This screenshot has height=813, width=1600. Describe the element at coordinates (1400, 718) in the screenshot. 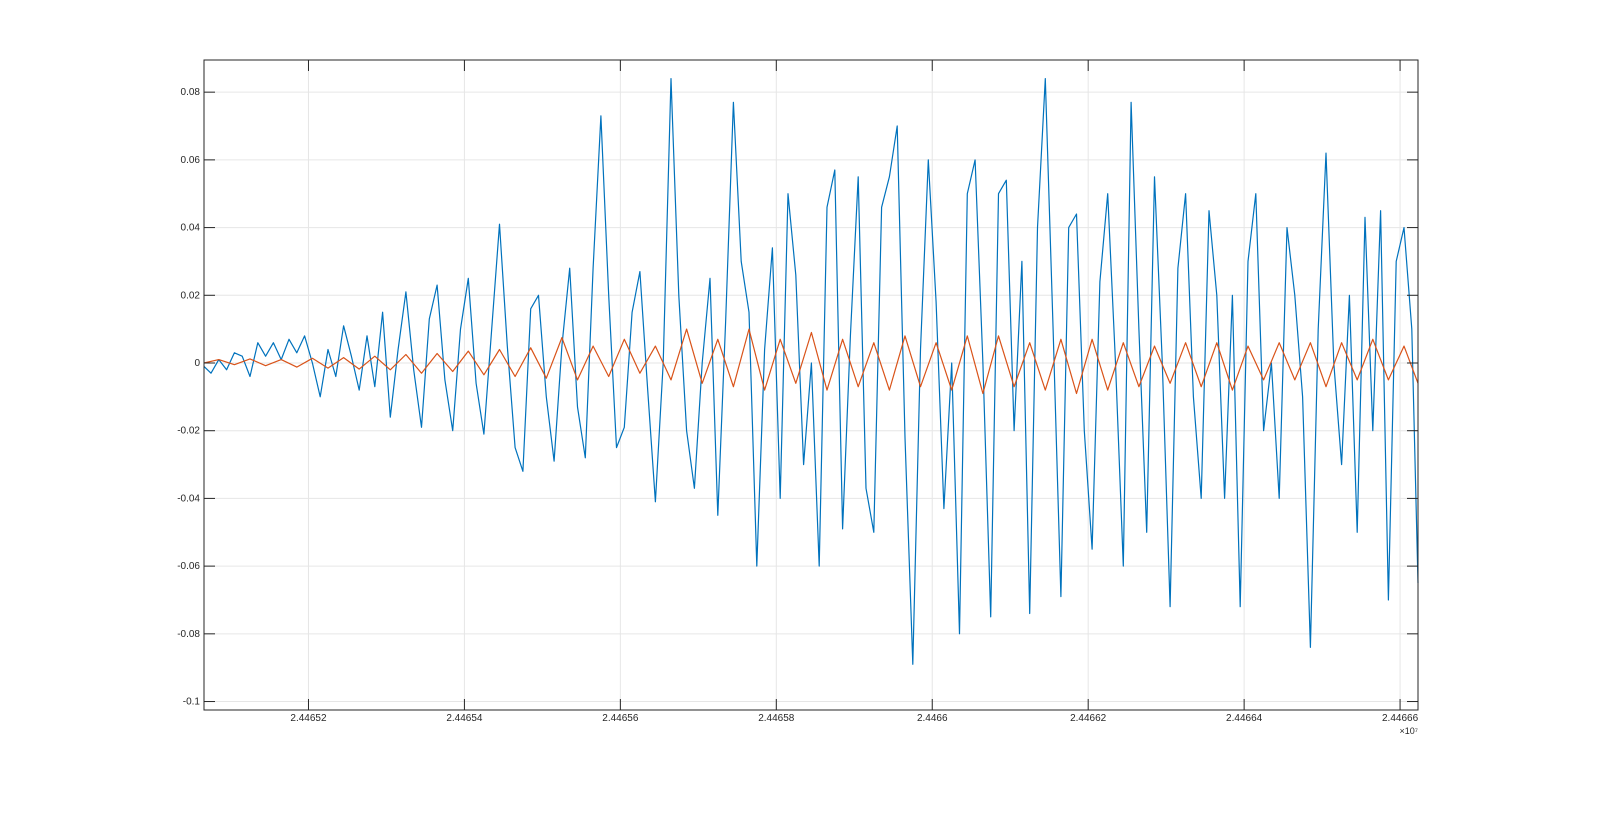

I see `x-tick-label: 2.44666` at that location.